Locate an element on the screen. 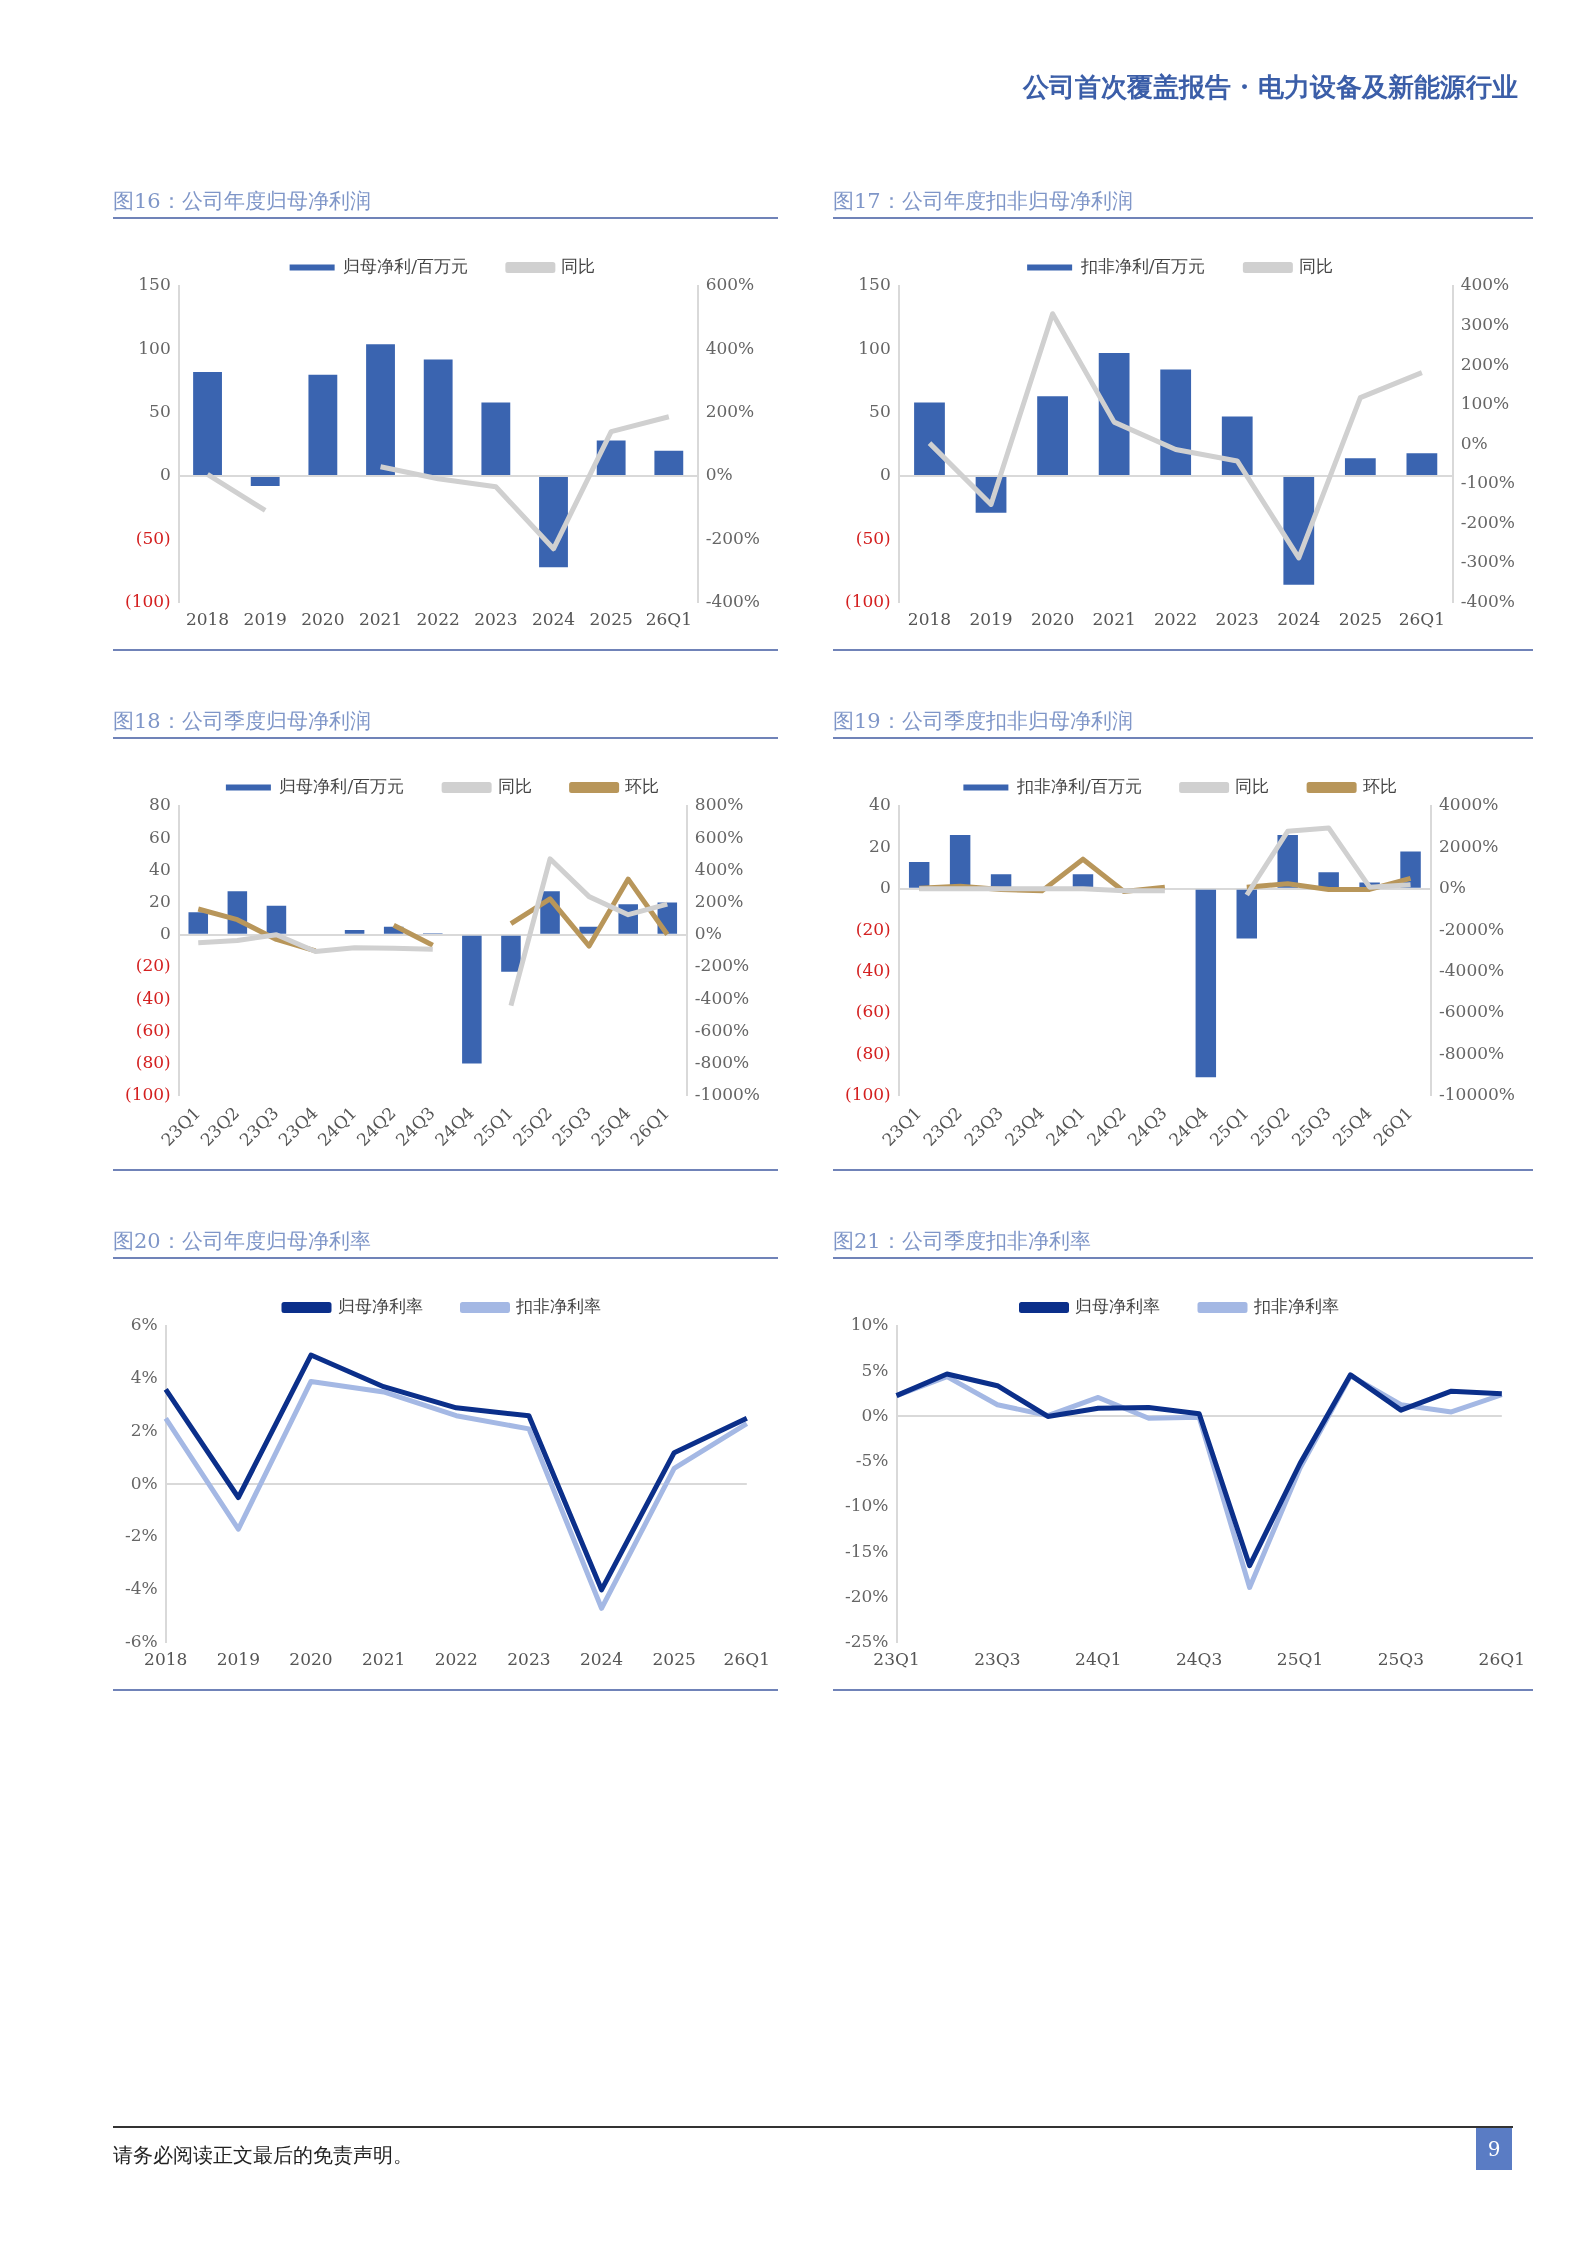  x-tick-label: 2022 is located at coordinates (456, 1659).